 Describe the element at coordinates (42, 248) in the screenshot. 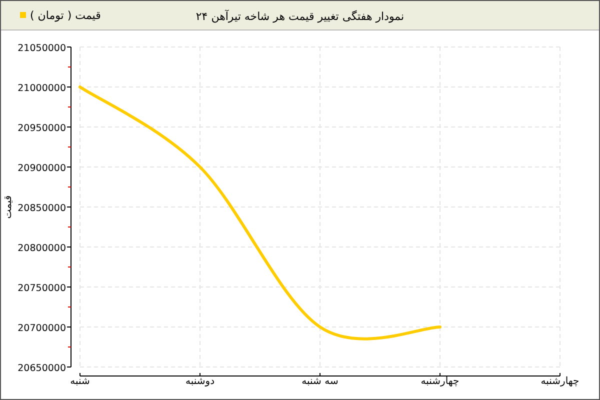

I see `y-tick-label: 20800000` at that location.